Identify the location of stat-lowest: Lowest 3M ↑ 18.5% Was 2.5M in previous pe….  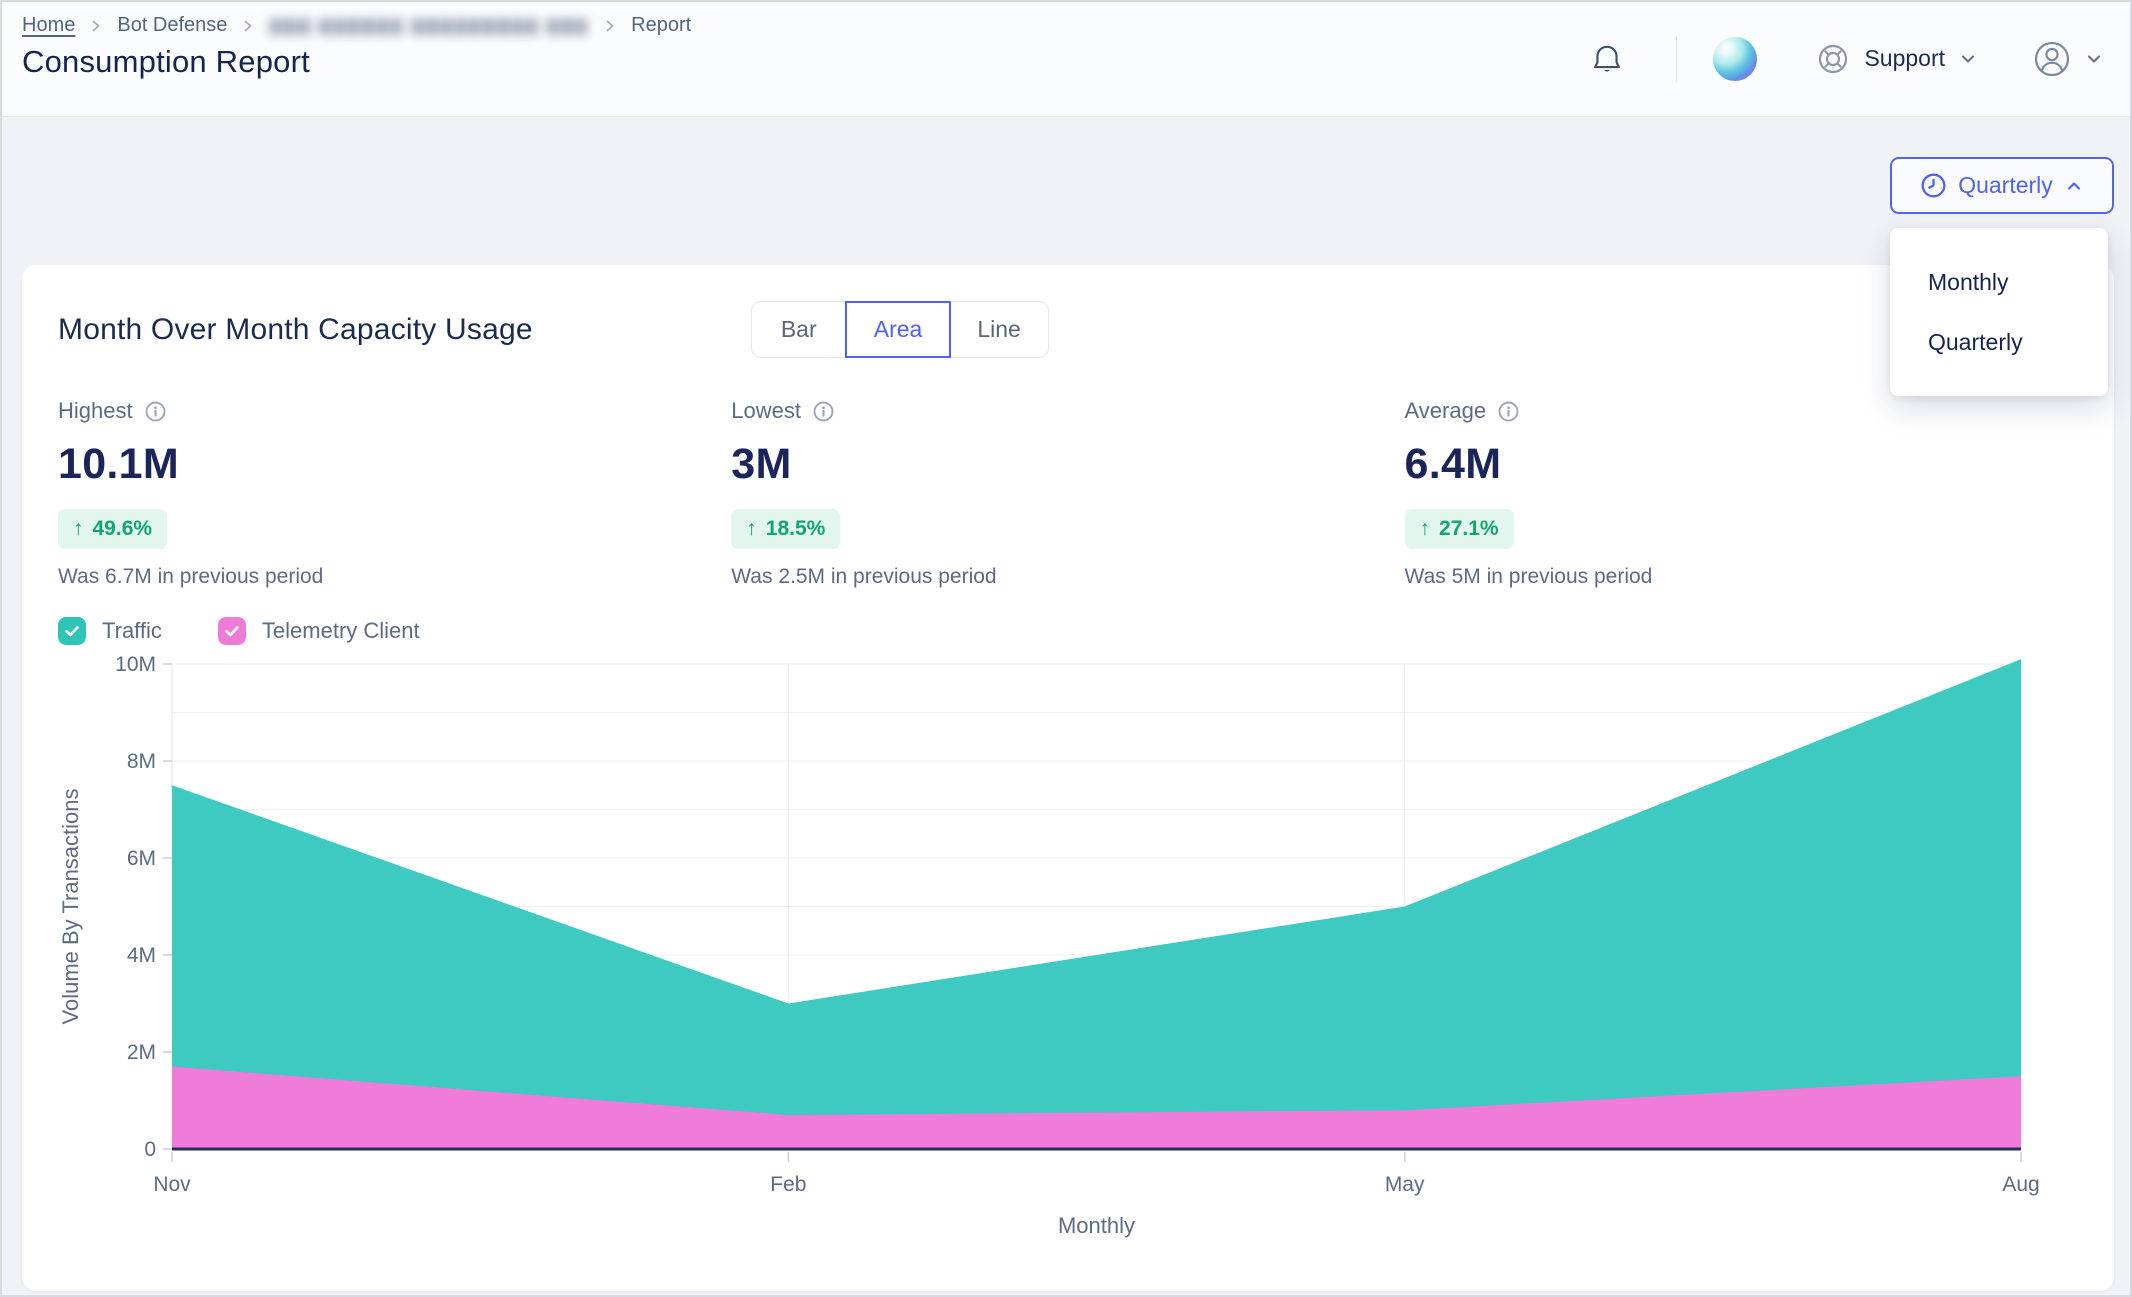
(1067, 493).